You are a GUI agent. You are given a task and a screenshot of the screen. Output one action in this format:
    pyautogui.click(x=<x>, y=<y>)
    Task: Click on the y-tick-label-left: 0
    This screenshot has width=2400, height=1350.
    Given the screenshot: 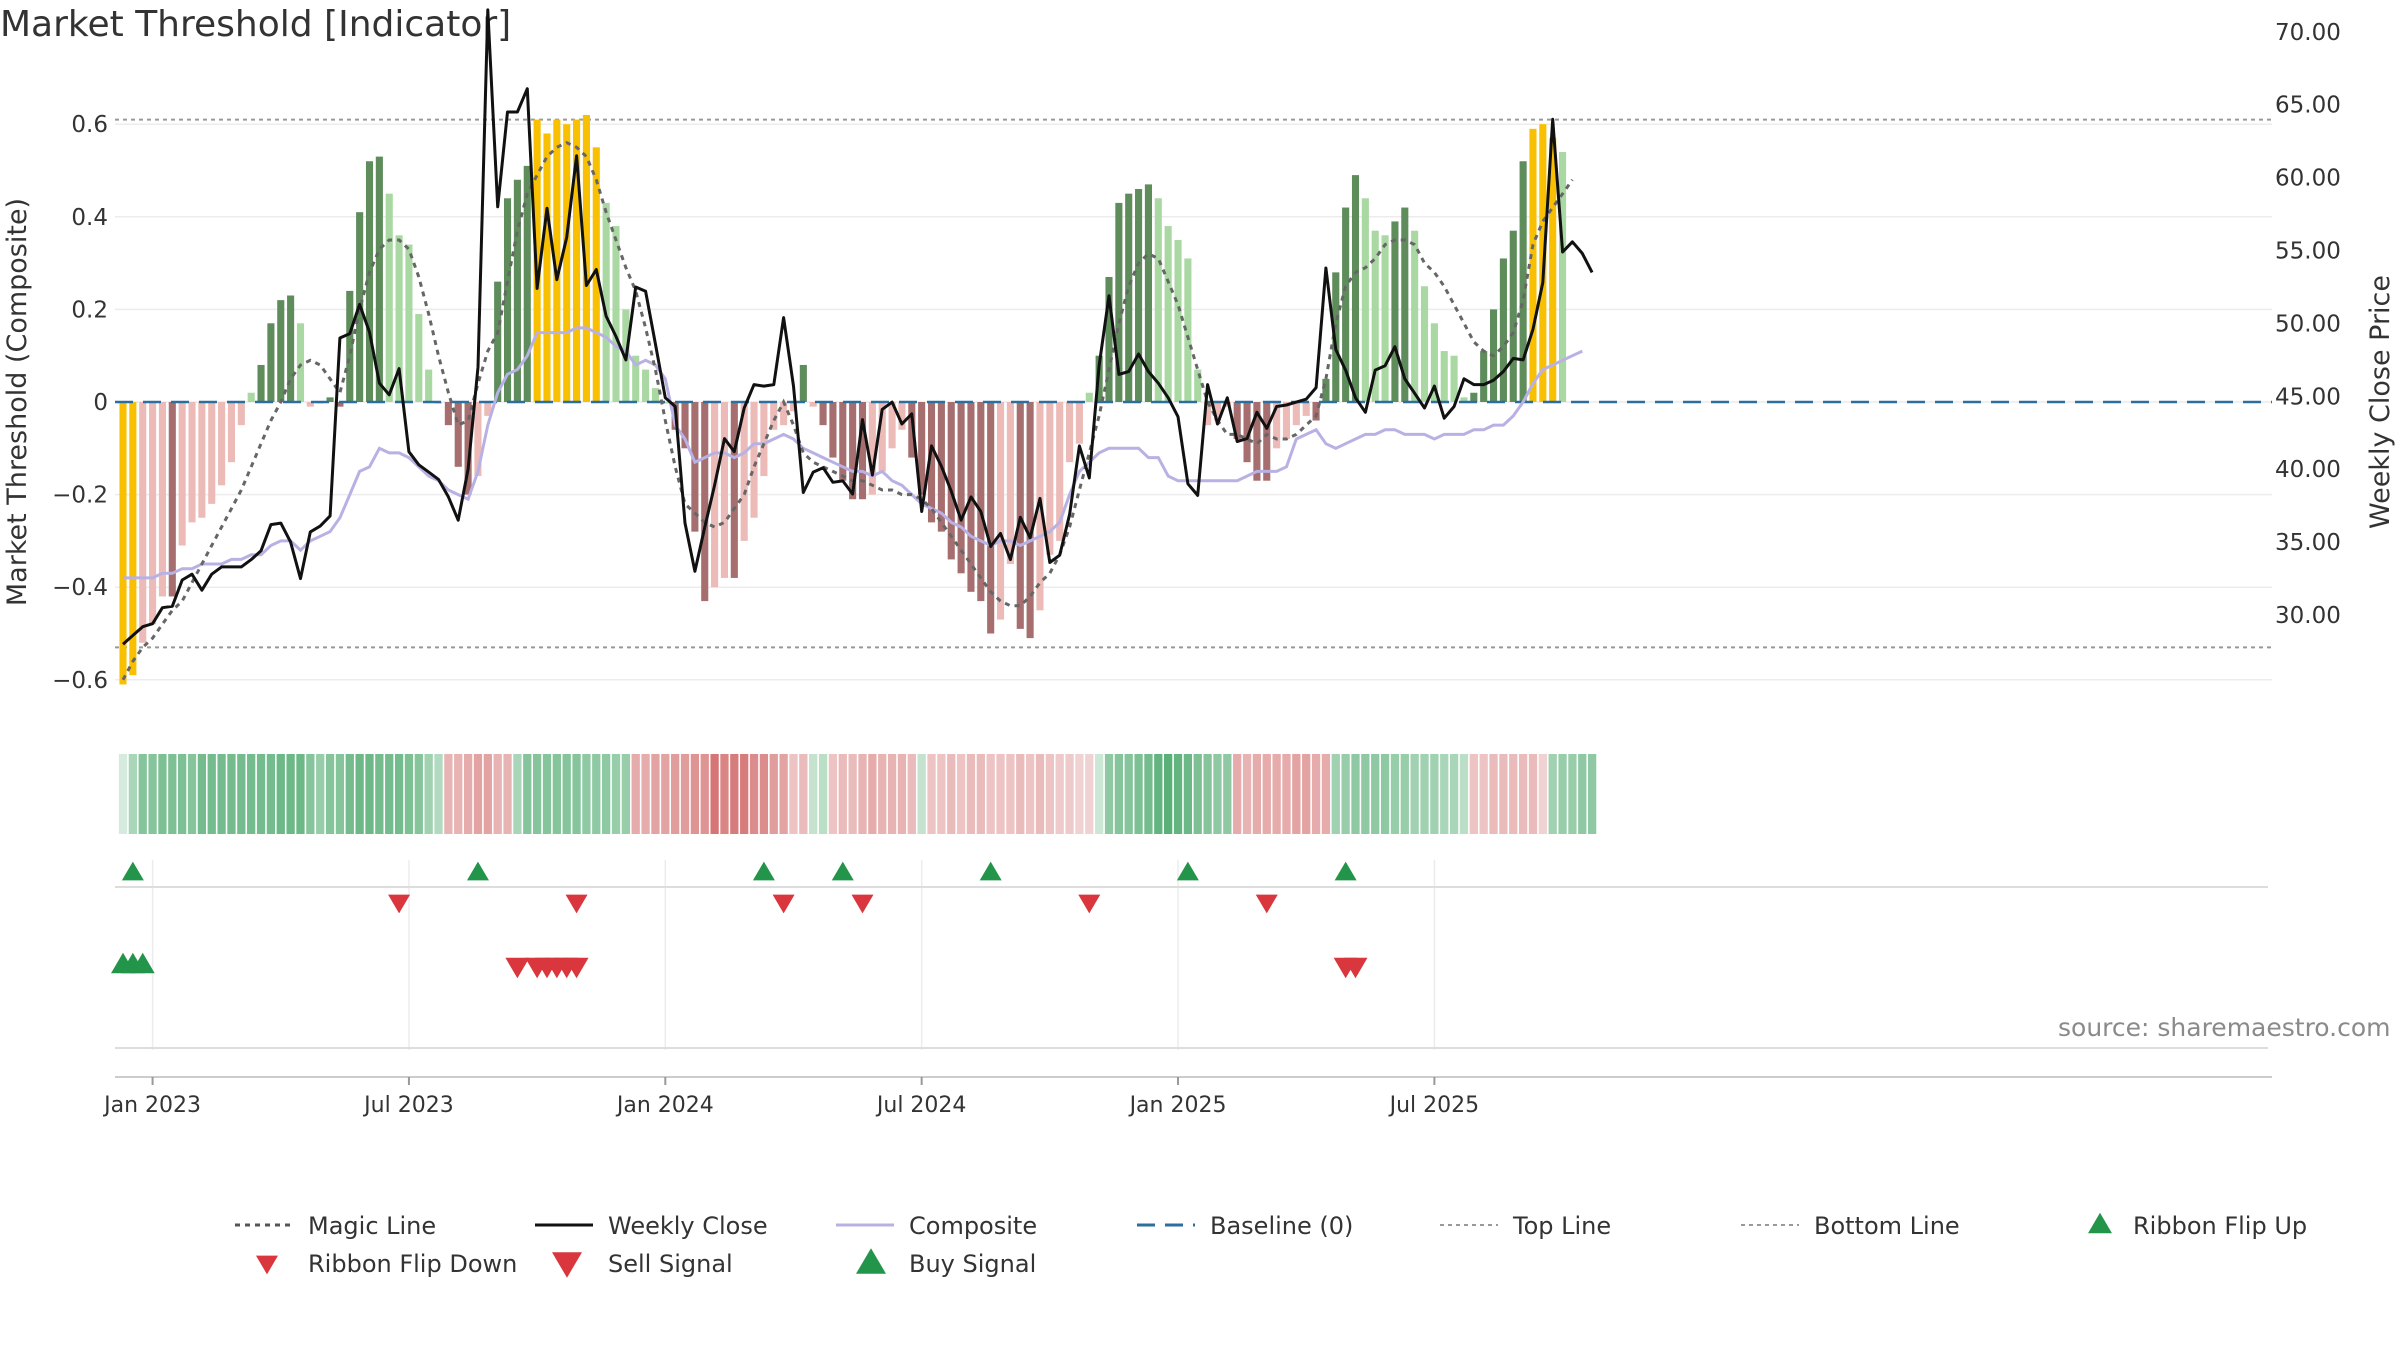 What is the action you would take?
    pyautogui.click(x=100, y=403)
    